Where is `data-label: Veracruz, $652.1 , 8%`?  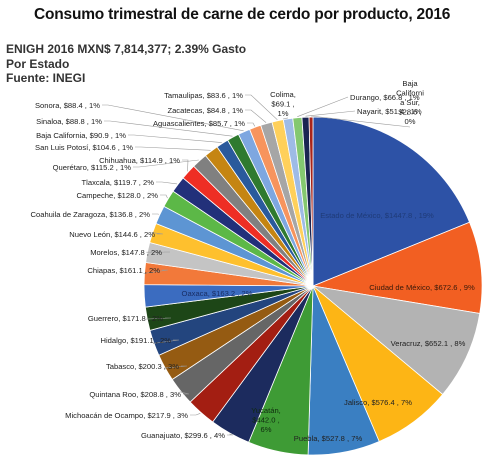 data-label: Veracruz, $652.1 , 8% is located at coordinates (428, 343).